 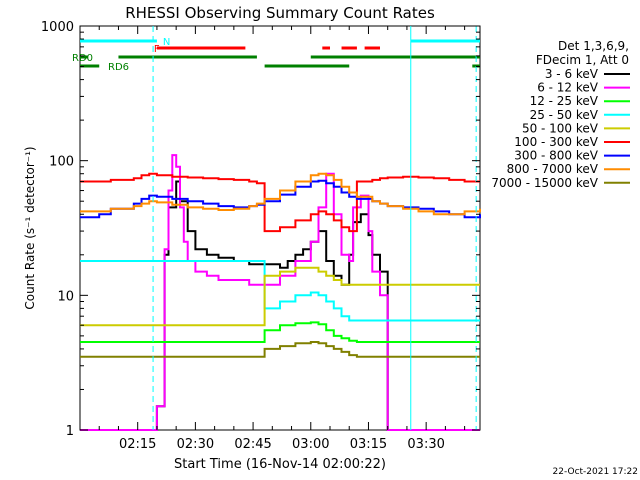 What do you see at coordinates (166, 42) in the screenshot?
I see `flag-label-n: N` at bounding box center [166, 42].